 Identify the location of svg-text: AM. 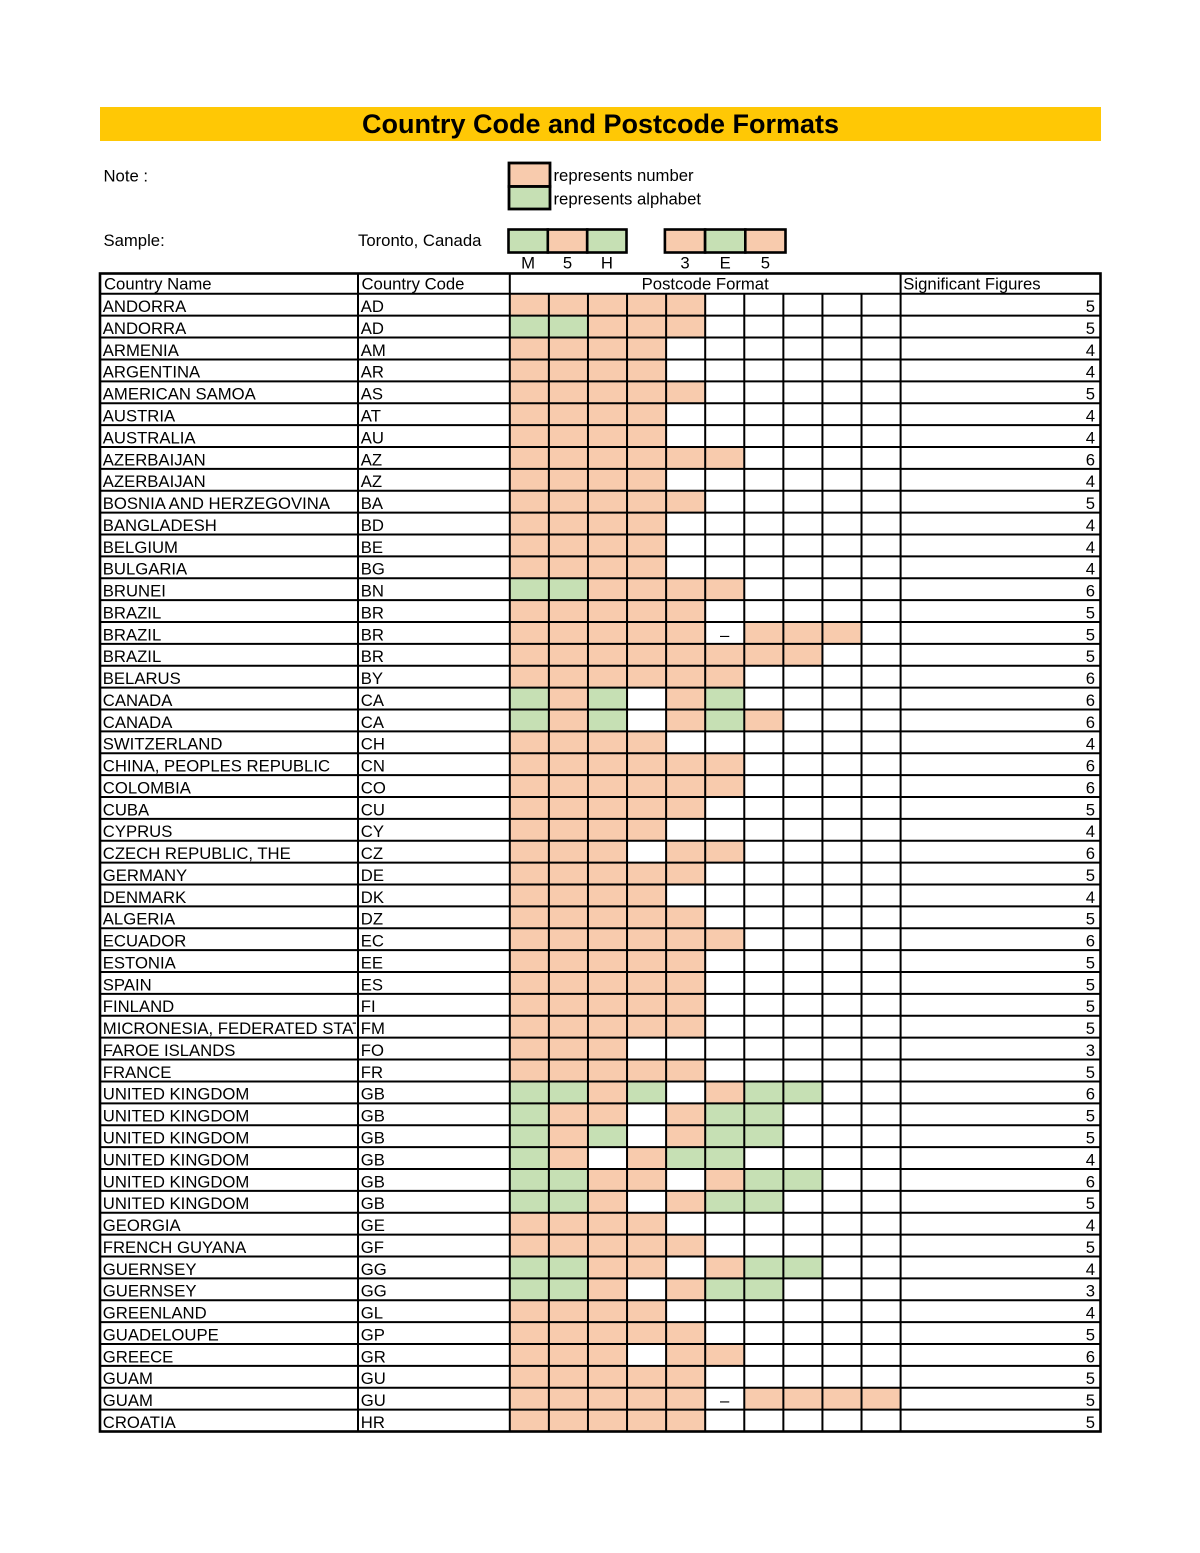
(373, 350).